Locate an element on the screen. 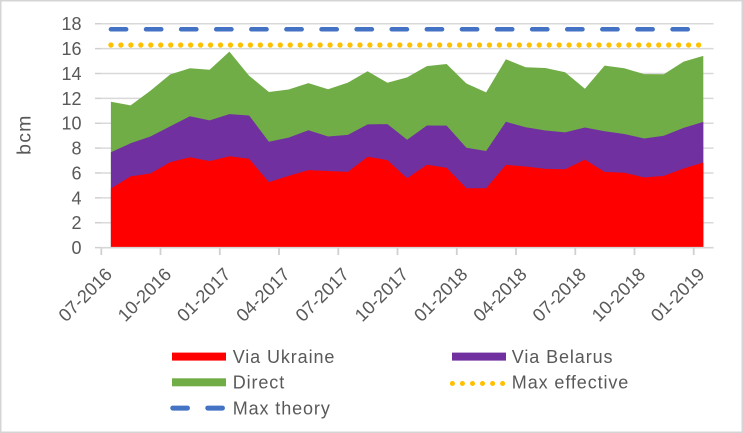 This screenshot has height=433, width=743. svg-text: 07-2017 is located at coordinates (322, 294).